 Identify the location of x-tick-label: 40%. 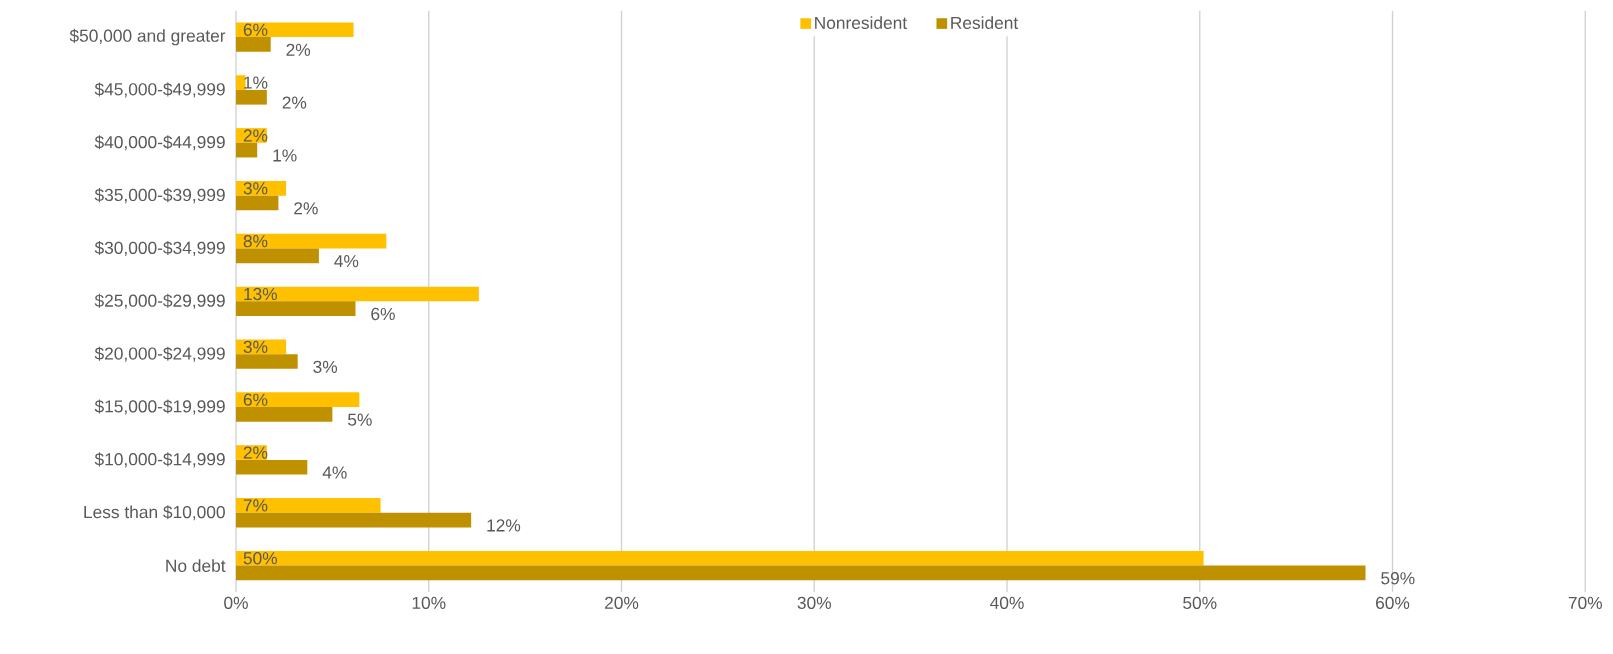
(1007, 602).